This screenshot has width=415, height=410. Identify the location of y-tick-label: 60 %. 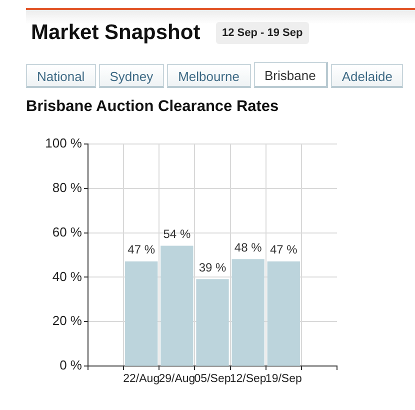
(67, 232).